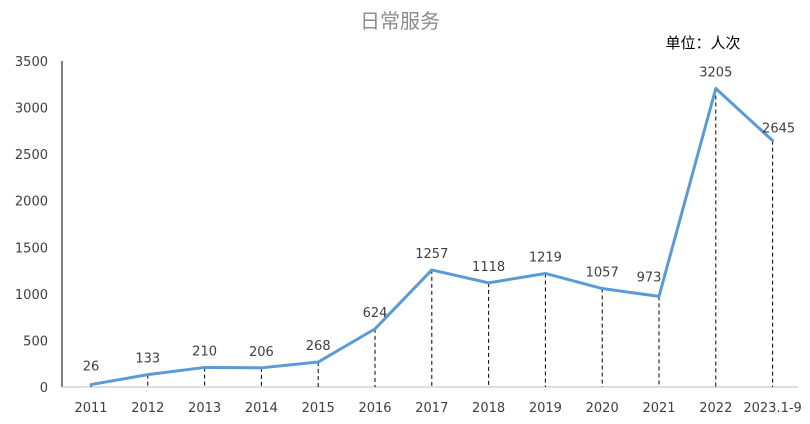 This screenshot has width=810, height=424. I want to click on x-tick-label: 2018, so click(488, 408).